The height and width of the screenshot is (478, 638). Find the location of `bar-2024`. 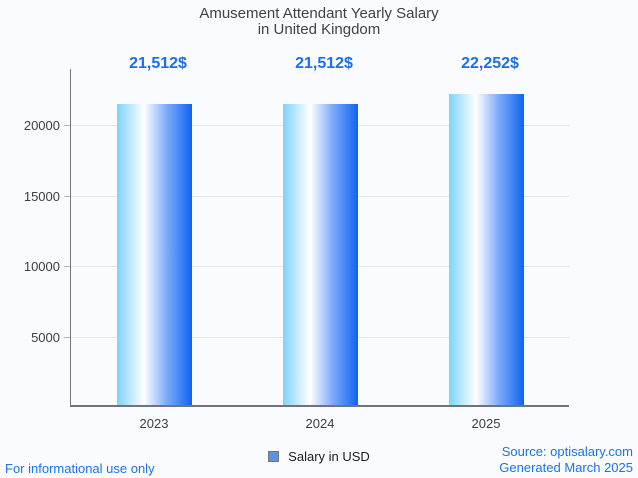

bar-2024 is located at coordinates (320, 255).